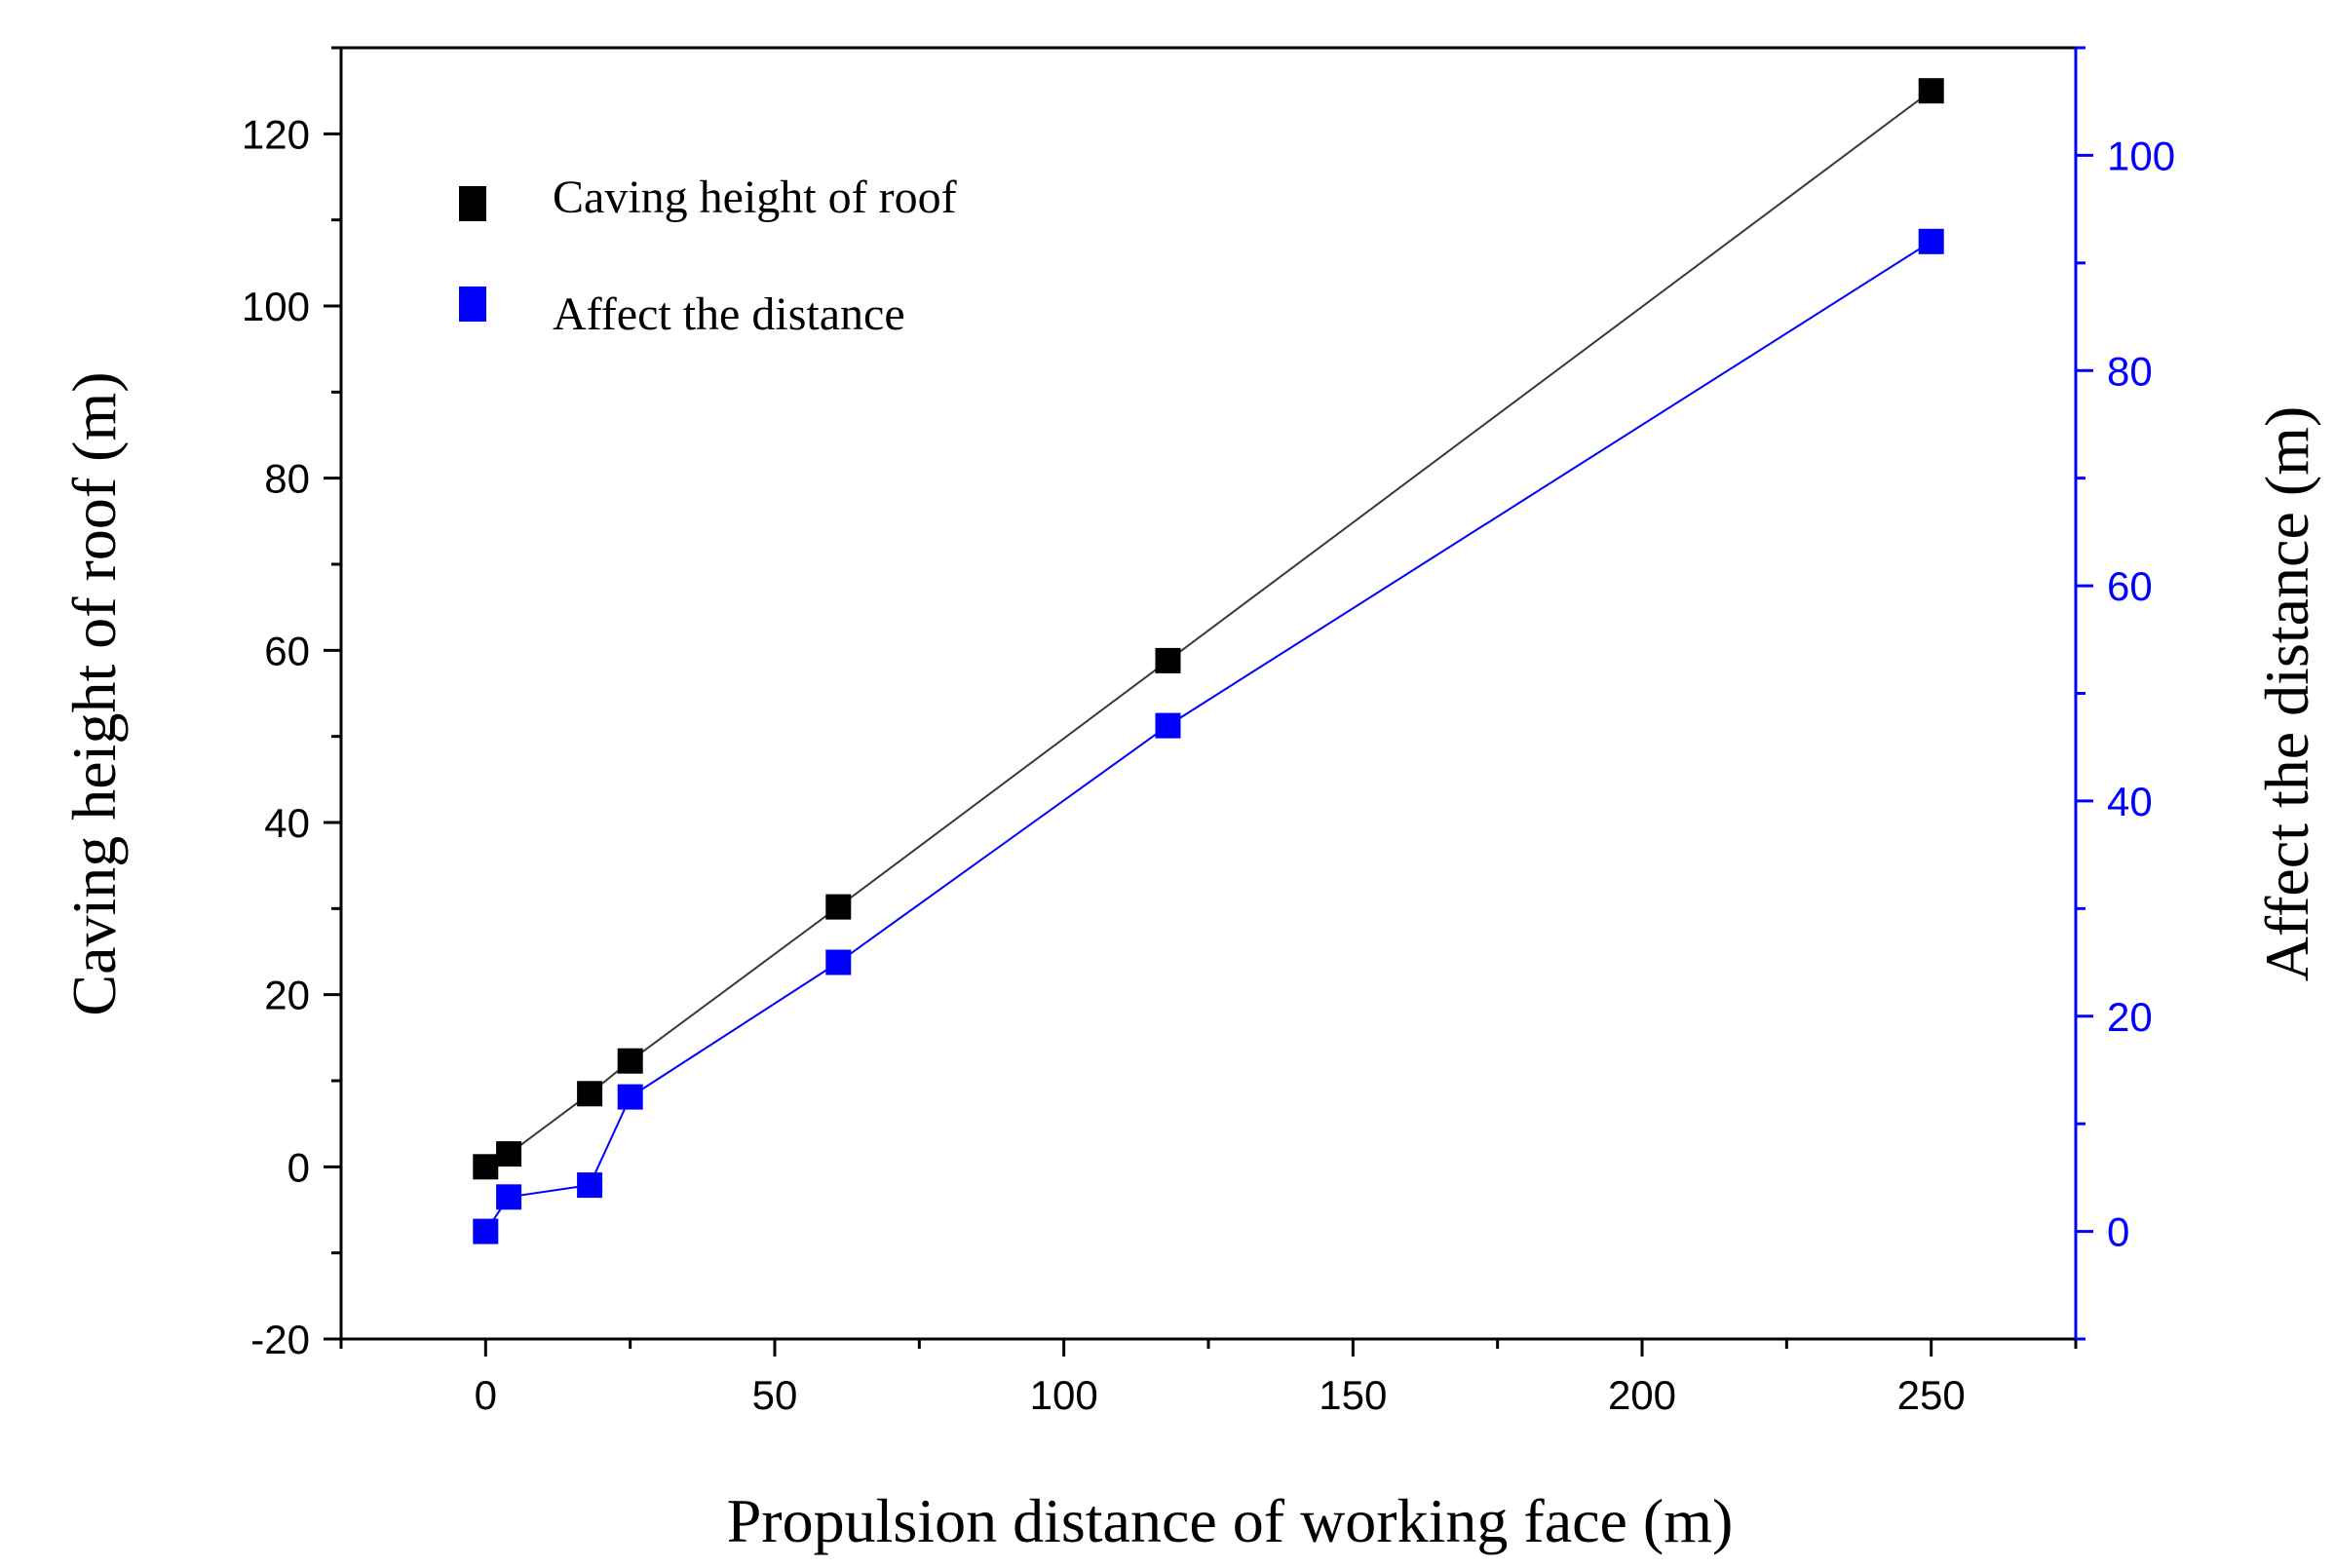  Describe the element at coordinates (2118, 1232) in the screenshot. I see `y2-tick-label: 0` at that location.